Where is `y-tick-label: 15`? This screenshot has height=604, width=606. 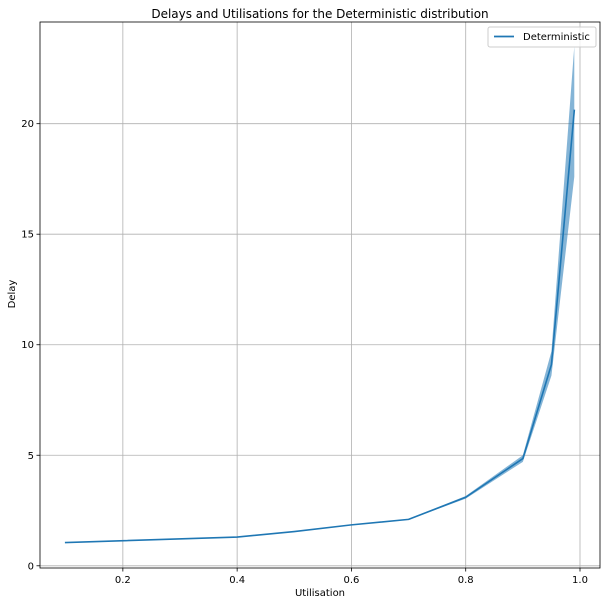
y-tick-label: 15 is located at coordinates (27, 235).